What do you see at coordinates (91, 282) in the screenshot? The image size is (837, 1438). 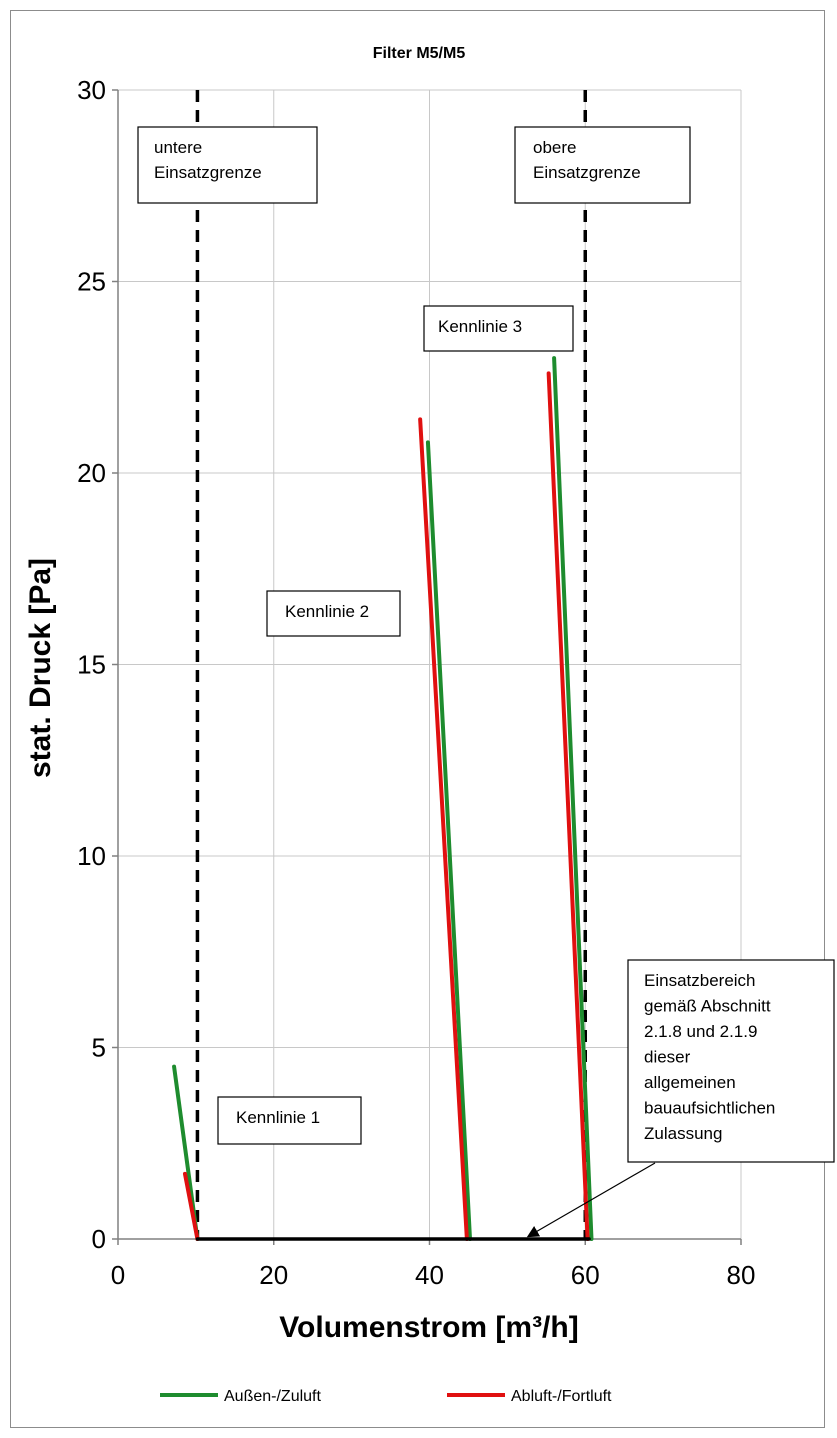 I see `y-tick-label: 25` at bounding box center [91, 282].